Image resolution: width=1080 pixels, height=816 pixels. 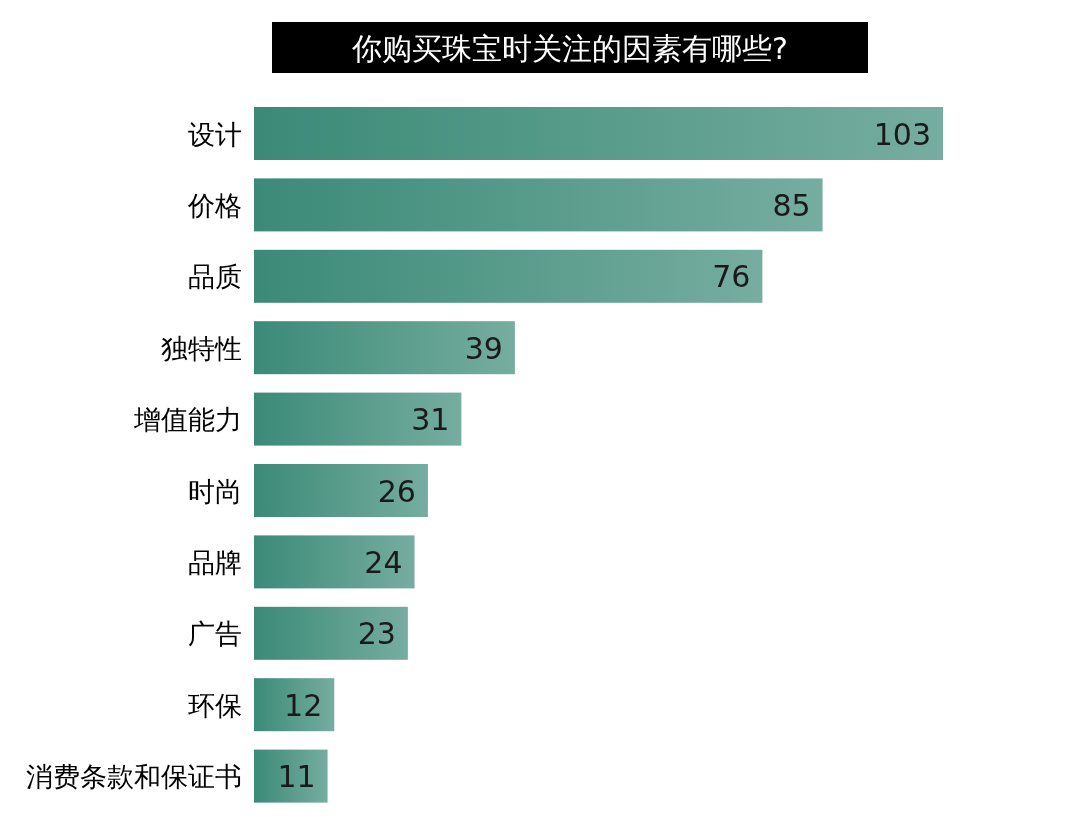 What do you see at coordinates (396, 491) in the screenshot?
I see `data-label: 26` at bounding box center [396, 491].